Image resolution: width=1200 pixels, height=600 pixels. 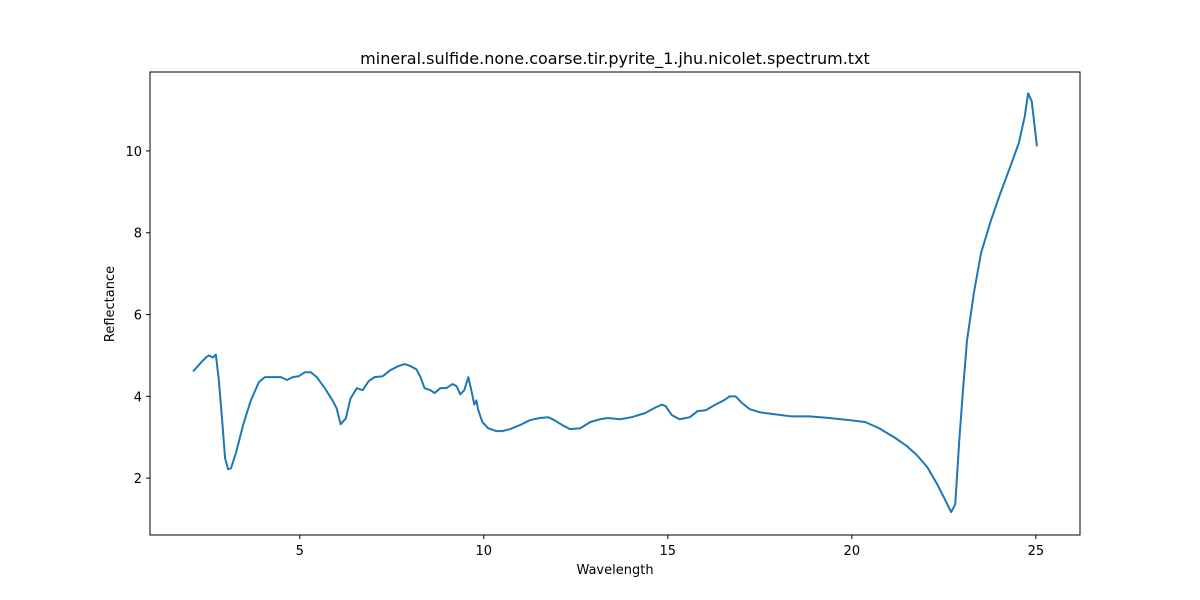 I want to click on x-tick-label: 25, so click(x=1036, y=551).